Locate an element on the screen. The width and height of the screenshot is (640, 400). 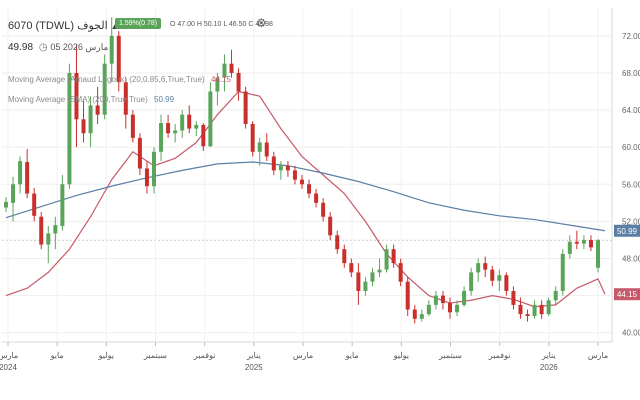
up-arrow-icon: ▲ is located at coordinates (115, 26).